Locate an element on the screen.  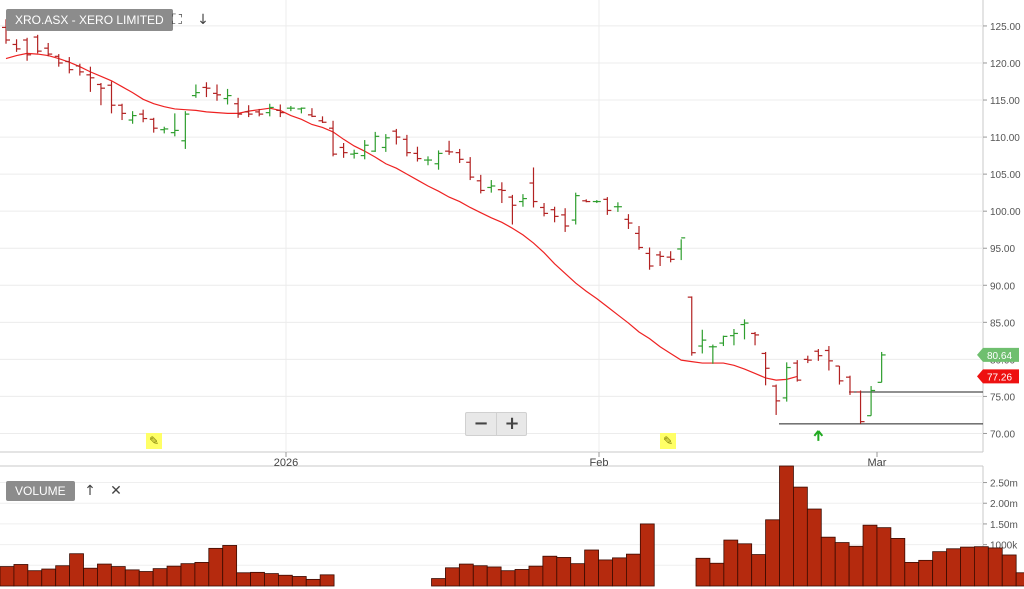
zoom-in-button: + is located at coordinates (511, 424).